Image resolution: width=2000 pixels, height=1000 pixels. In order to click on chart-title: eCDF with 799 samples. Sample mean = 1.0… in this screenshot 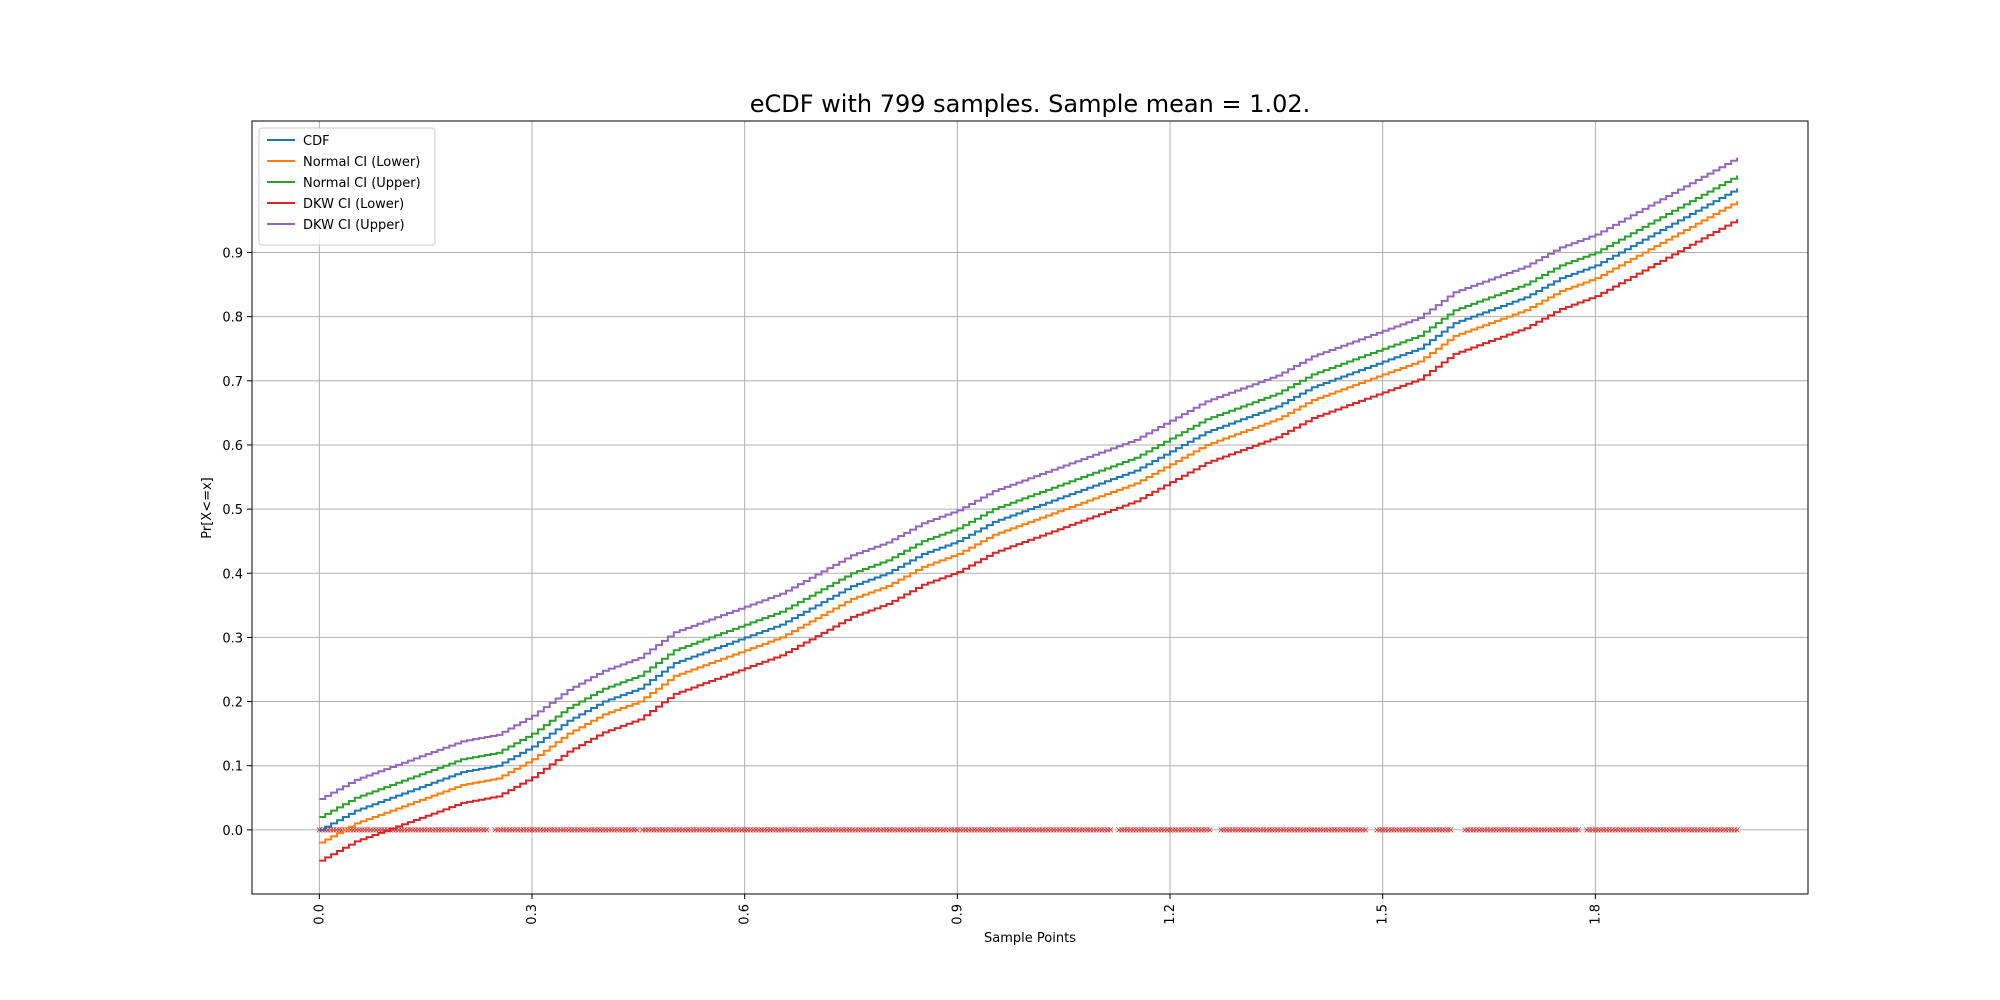, I will do `click(1030, 104)`.